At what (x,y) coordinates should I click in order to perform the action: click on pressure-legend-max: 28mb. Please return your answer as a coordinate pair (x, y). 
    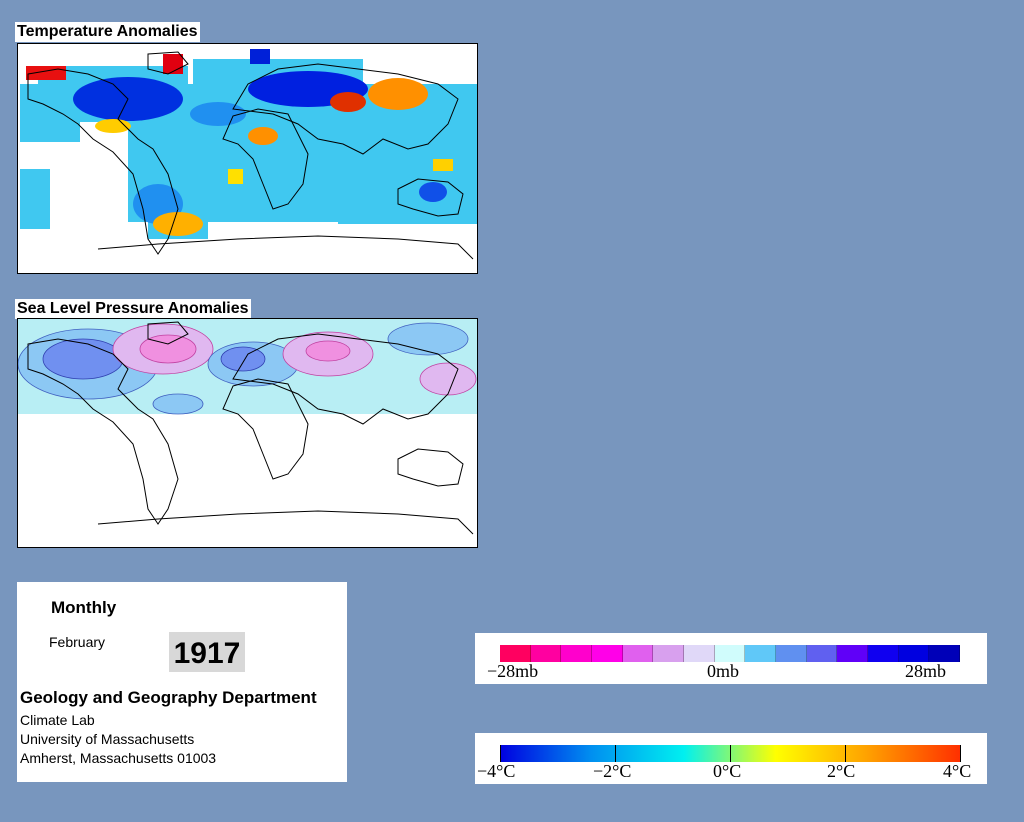
    Looking at the image, I should click on (926, 671).